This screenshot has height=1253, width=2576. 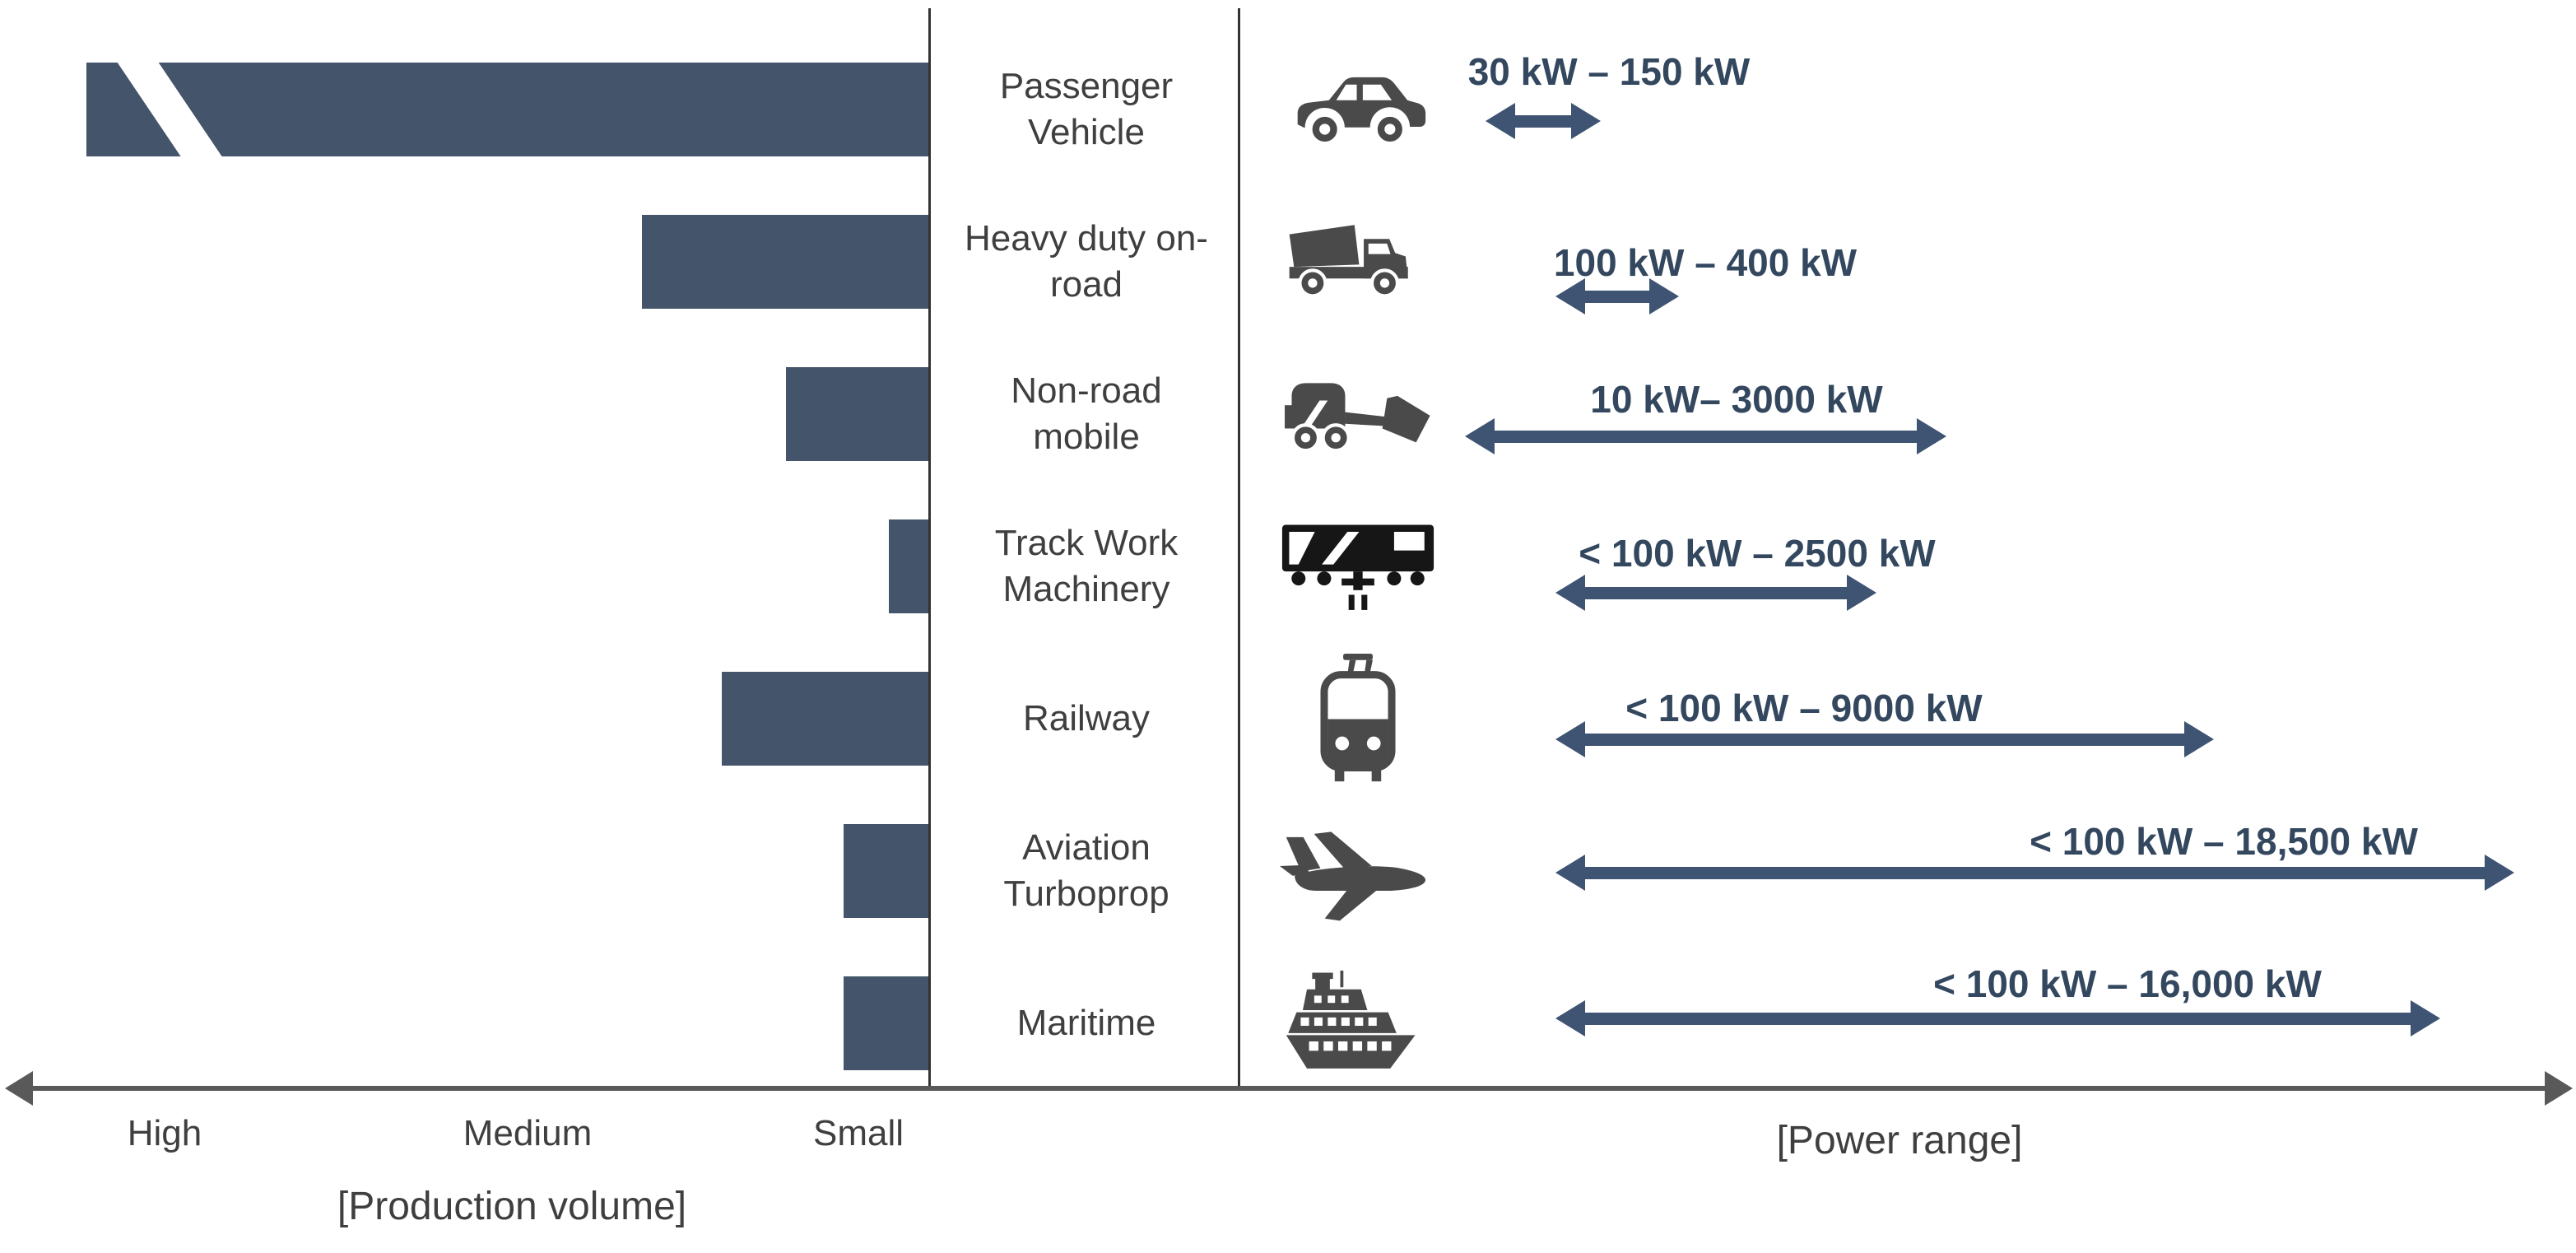 What do you see at coordinates (1804, 708) in the screenshot?
I see `power-range-label-railway: < 100 kW – 9000 kW` at bounding box center [1804, 708].